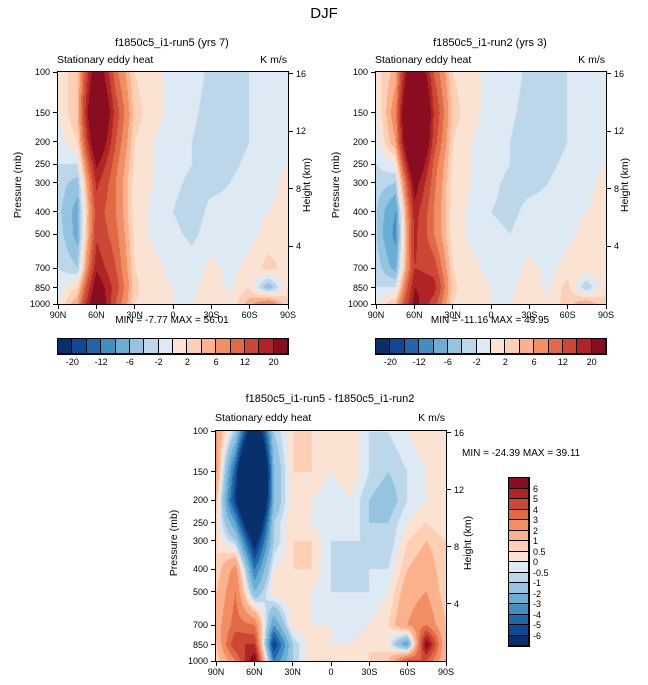 Image resolution: width=648 pixels, height=685 pixels. Describe the element at coordinates (491, 188) in the screenshot. I see `contour-canvas` at that location.